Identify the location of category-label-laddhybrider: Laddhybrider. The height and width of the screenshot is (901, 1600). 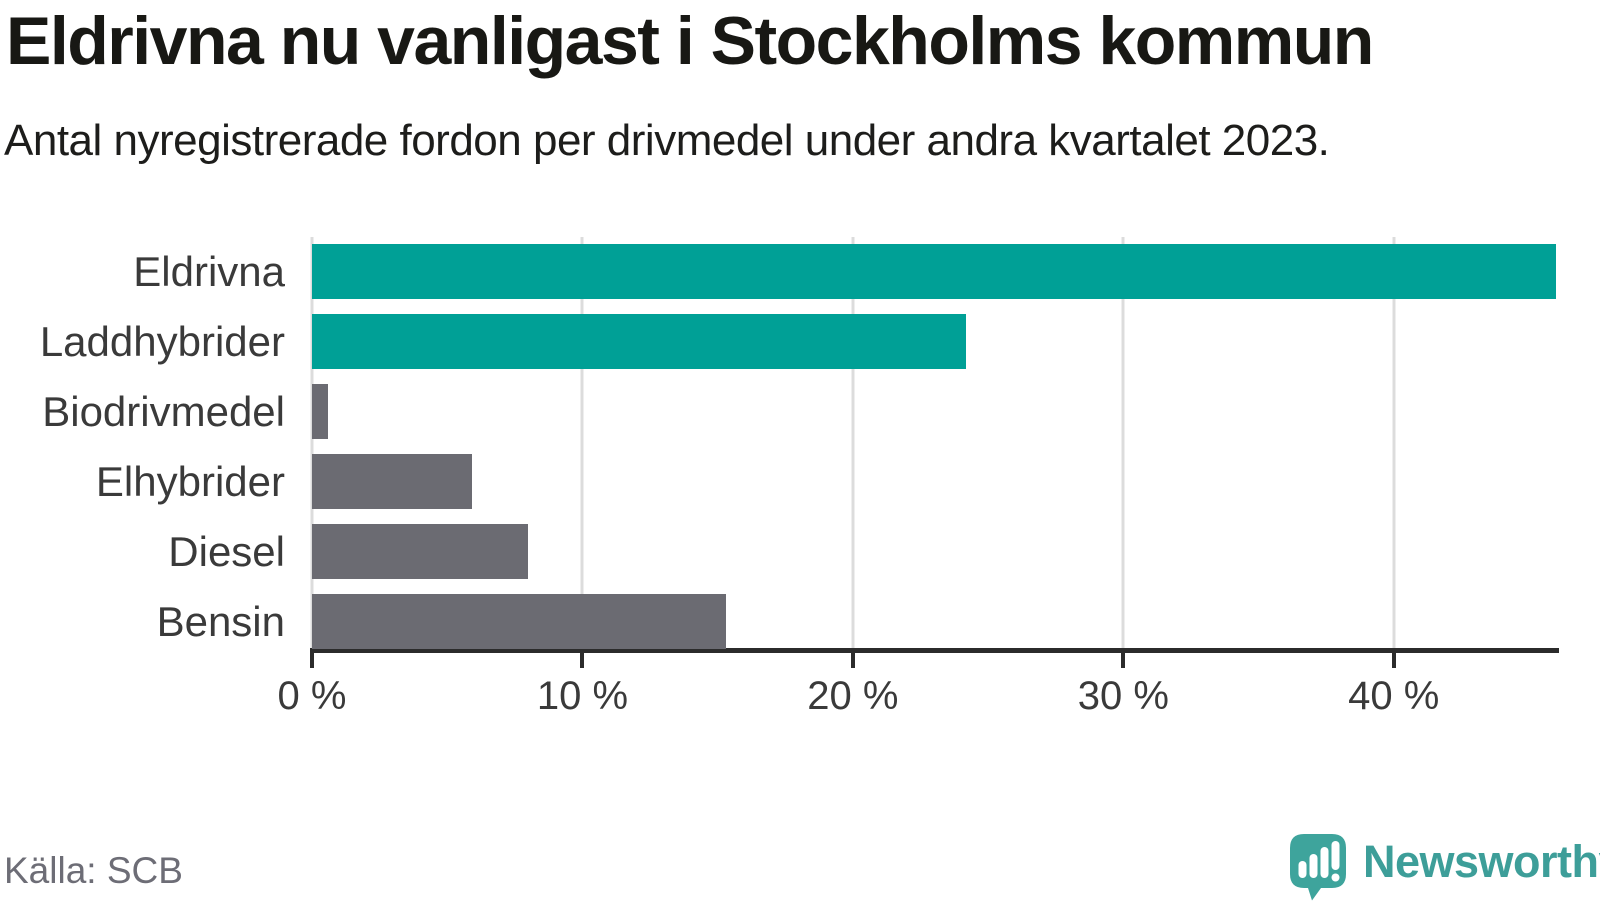
(162, 341).